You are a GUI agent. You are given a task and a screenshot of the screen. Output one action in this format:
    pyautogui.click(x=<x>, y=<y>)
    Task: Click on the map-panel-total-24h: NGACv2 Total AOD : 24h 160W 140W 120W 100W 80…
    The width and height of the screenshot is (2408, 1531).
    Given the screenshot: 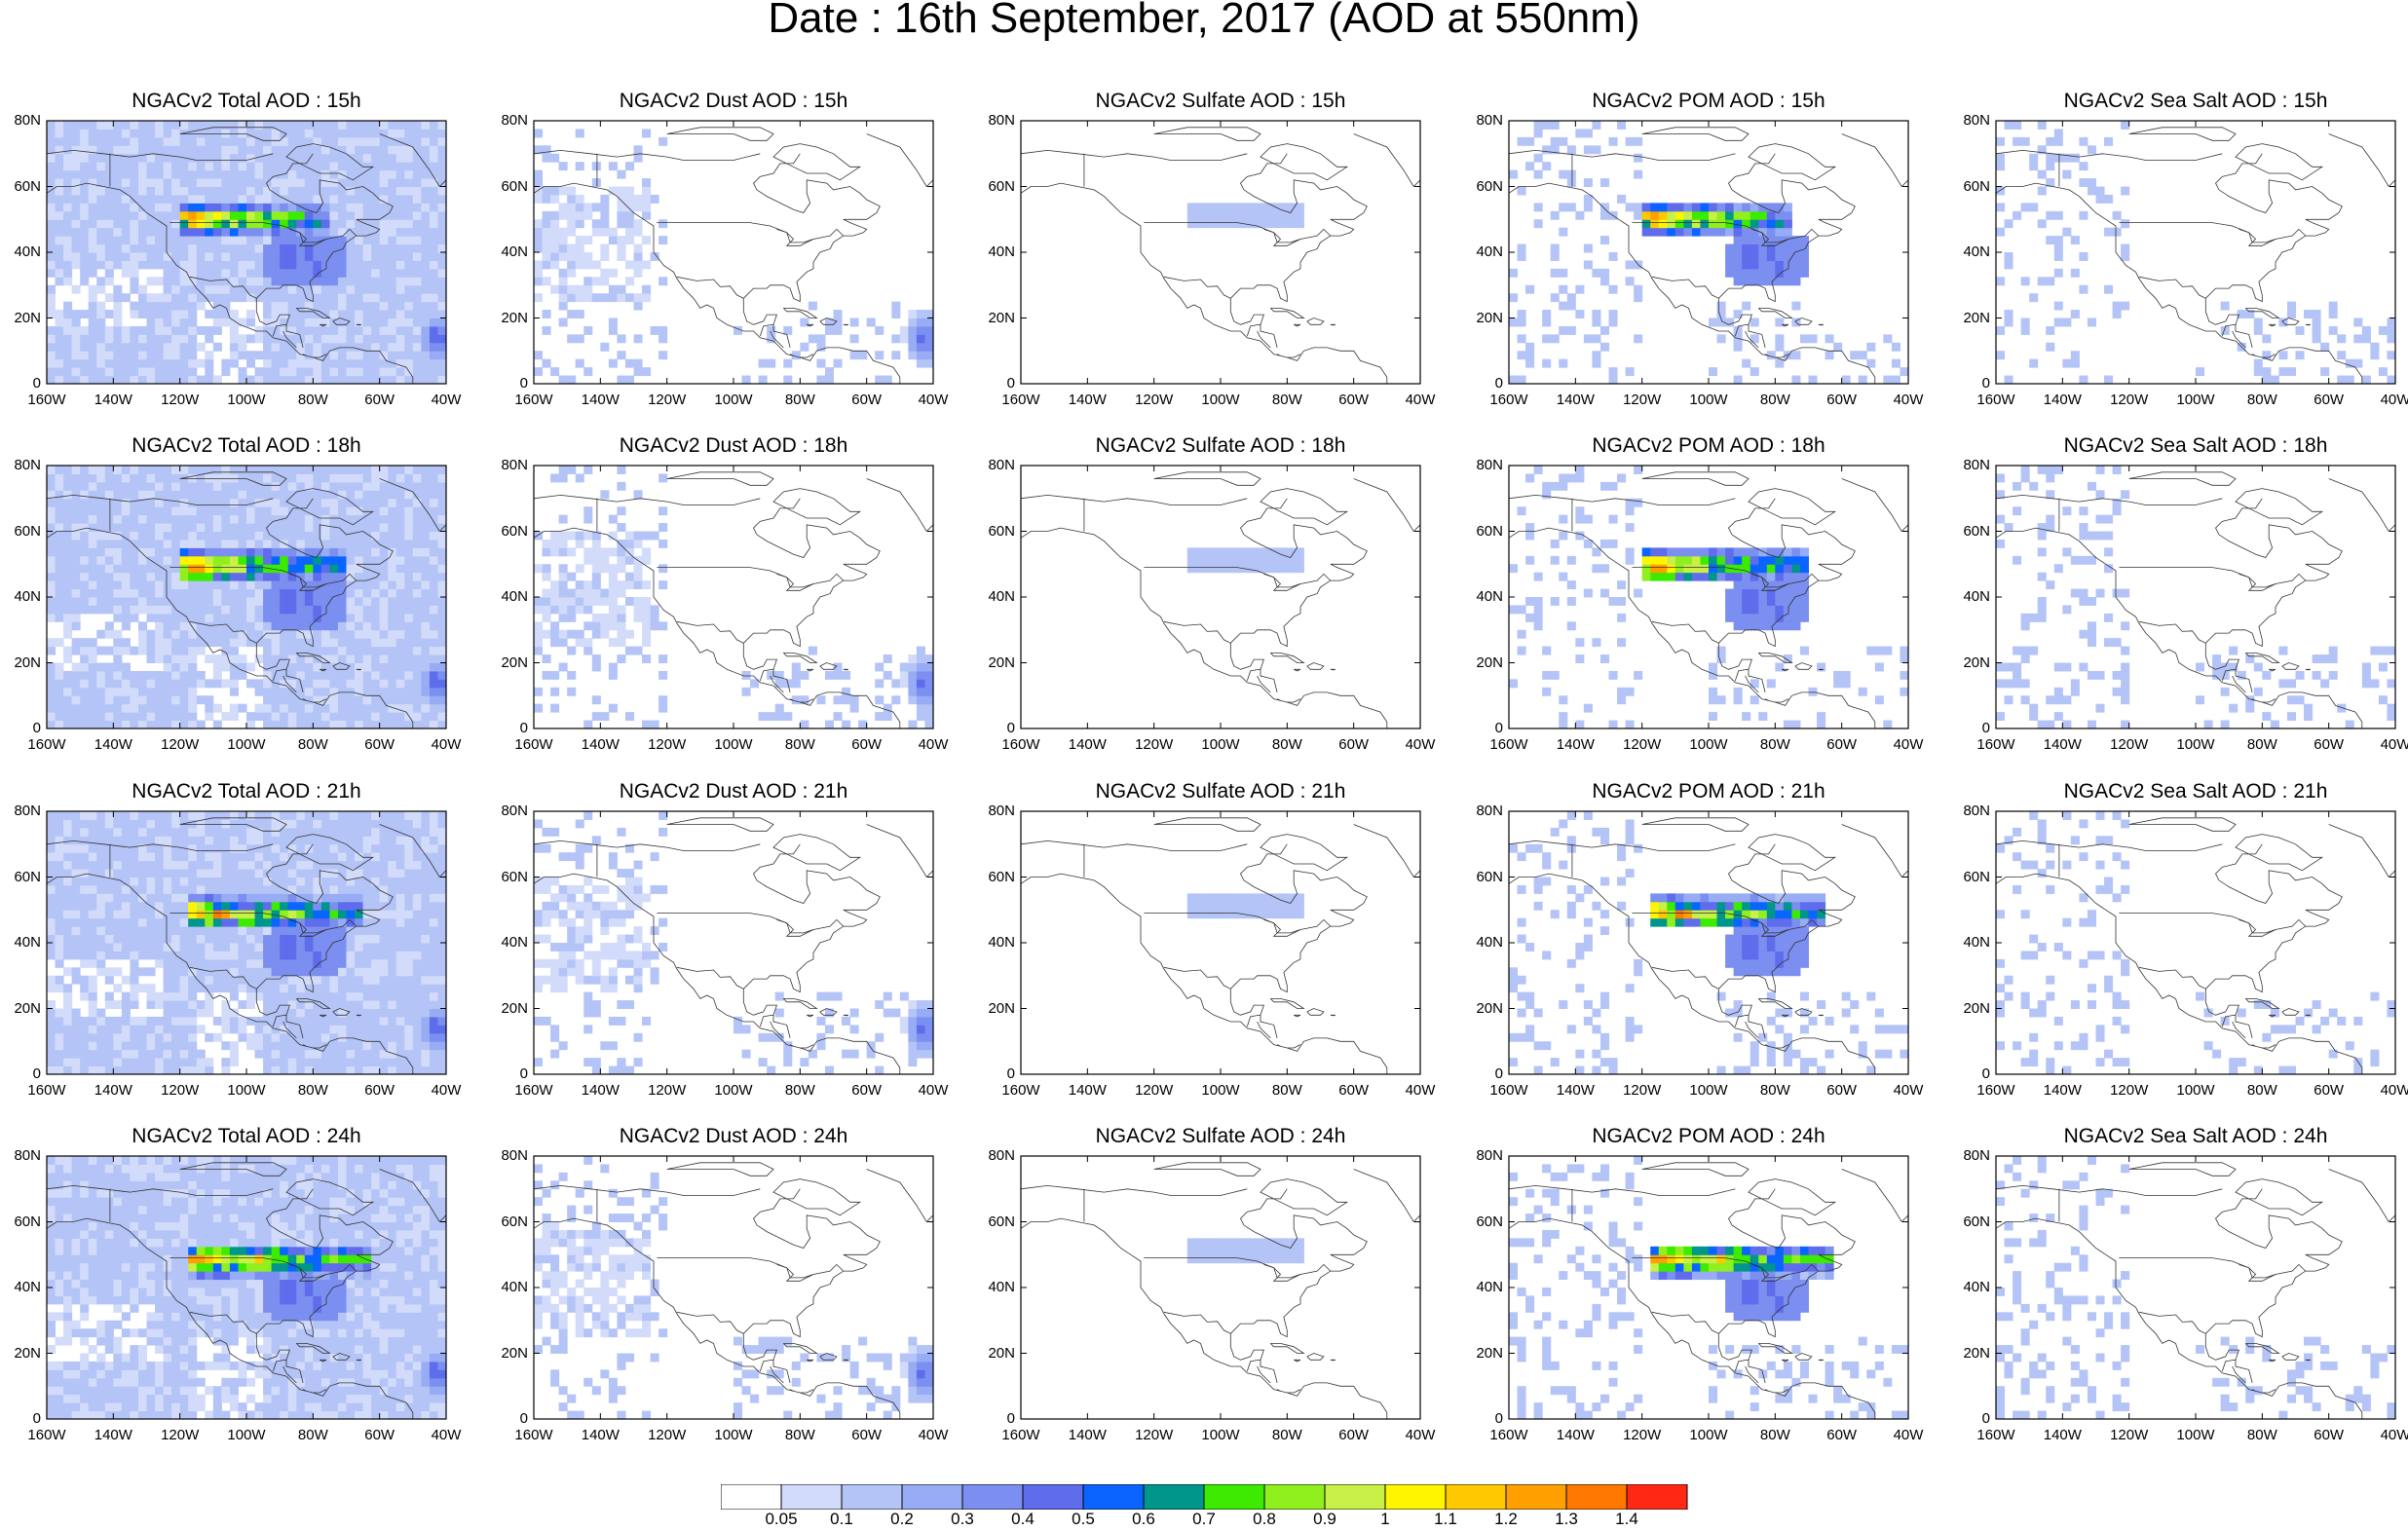 What is the action you would take?
    pyautogui.click(x=274, y=1293)
    